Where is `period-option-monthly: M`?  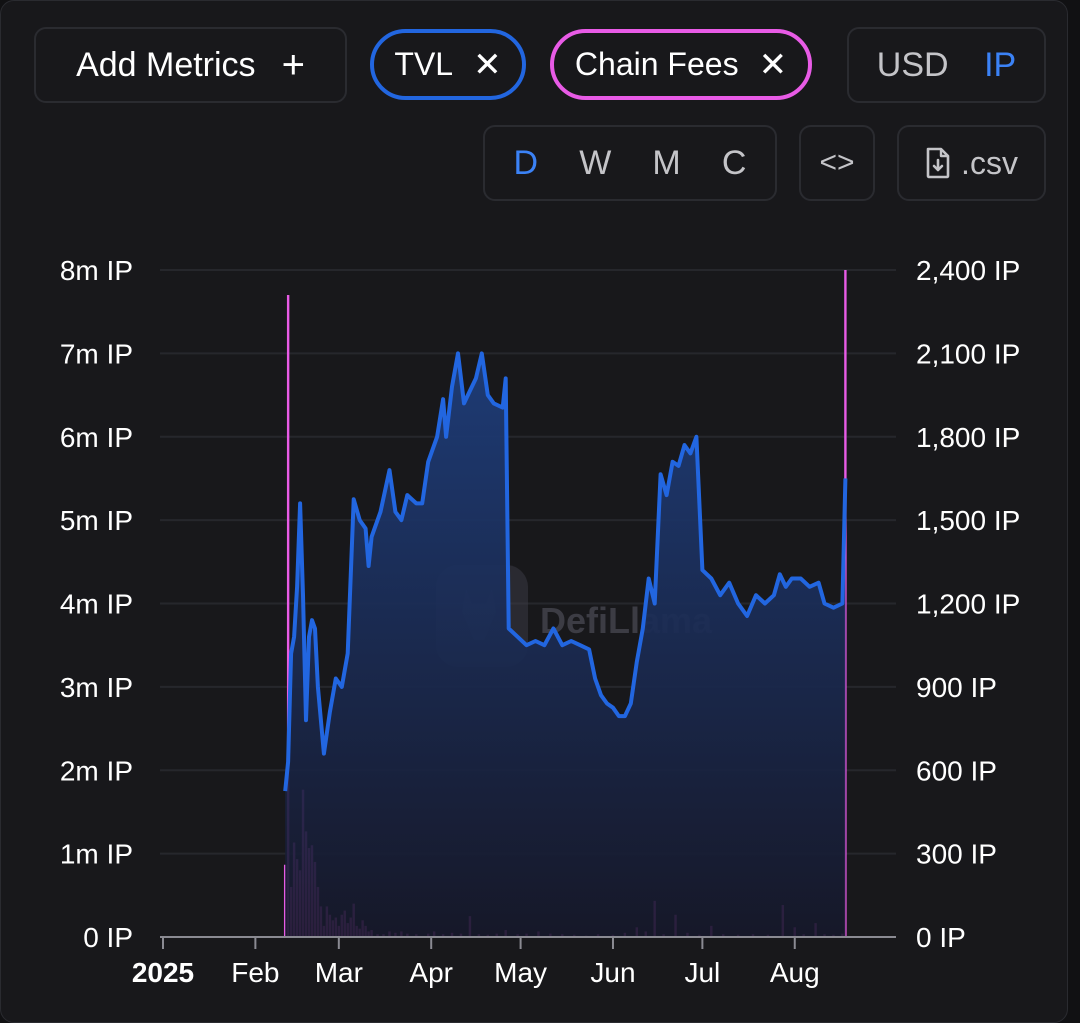
period-option-monthly: M is located at coordinates (666, 162).